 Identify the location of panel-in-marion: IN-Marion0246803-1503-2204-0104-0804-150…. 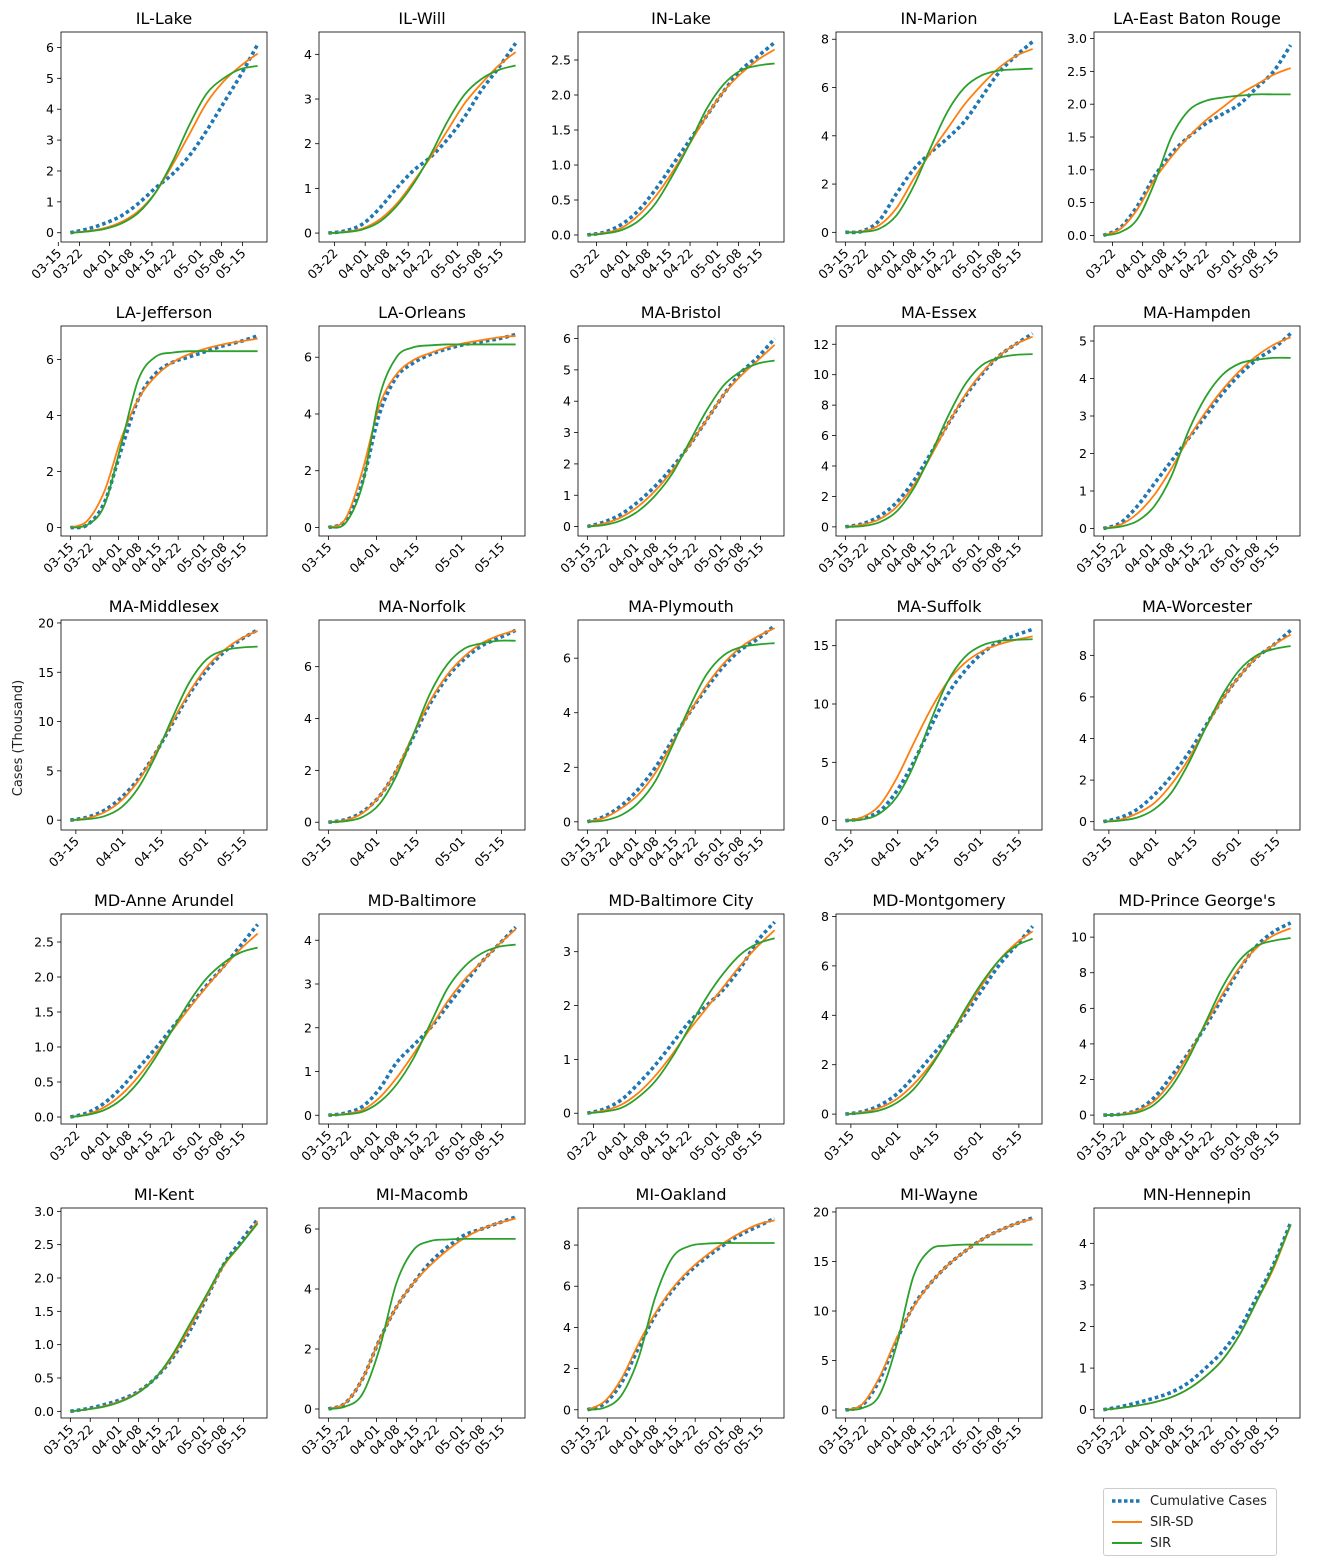
(929, 145).